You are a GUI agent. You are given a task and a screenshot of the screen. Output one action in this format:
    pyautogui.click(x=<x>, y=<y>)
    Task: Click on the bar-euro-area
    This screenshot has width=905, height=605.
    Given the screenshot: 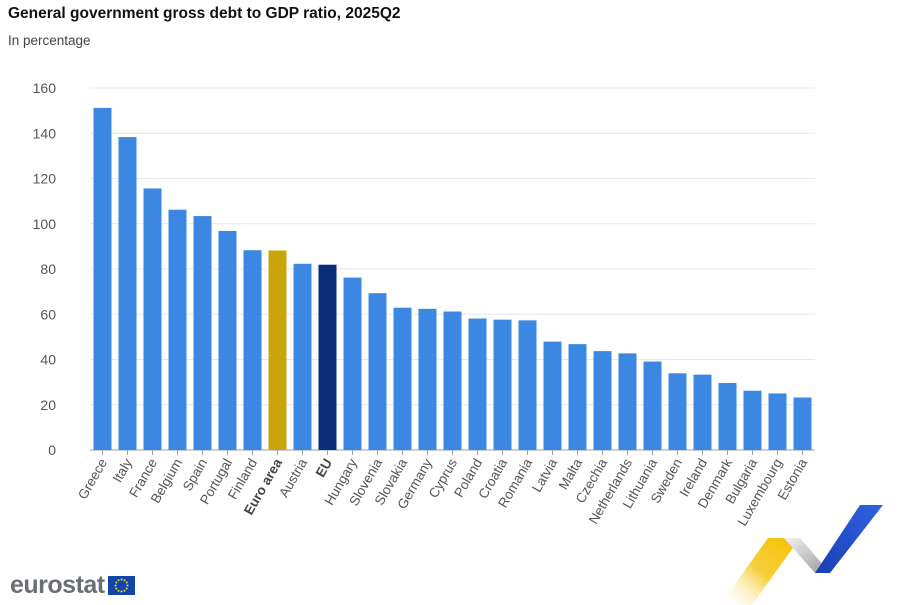 What is the action you would take?
    pyautogui.click(x=277, y=350)
    